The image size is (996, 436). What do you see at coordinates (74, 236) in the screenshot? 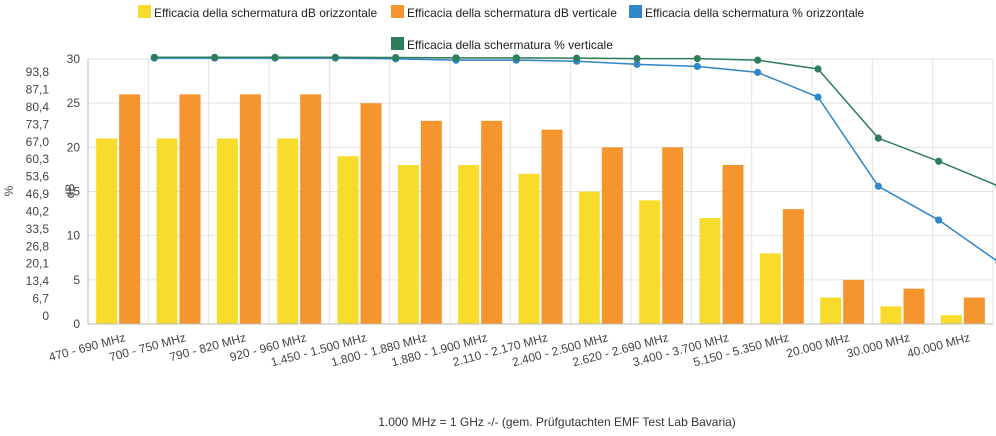
I see `y-tick-label-db: 10` at bounding box center [74, 236].